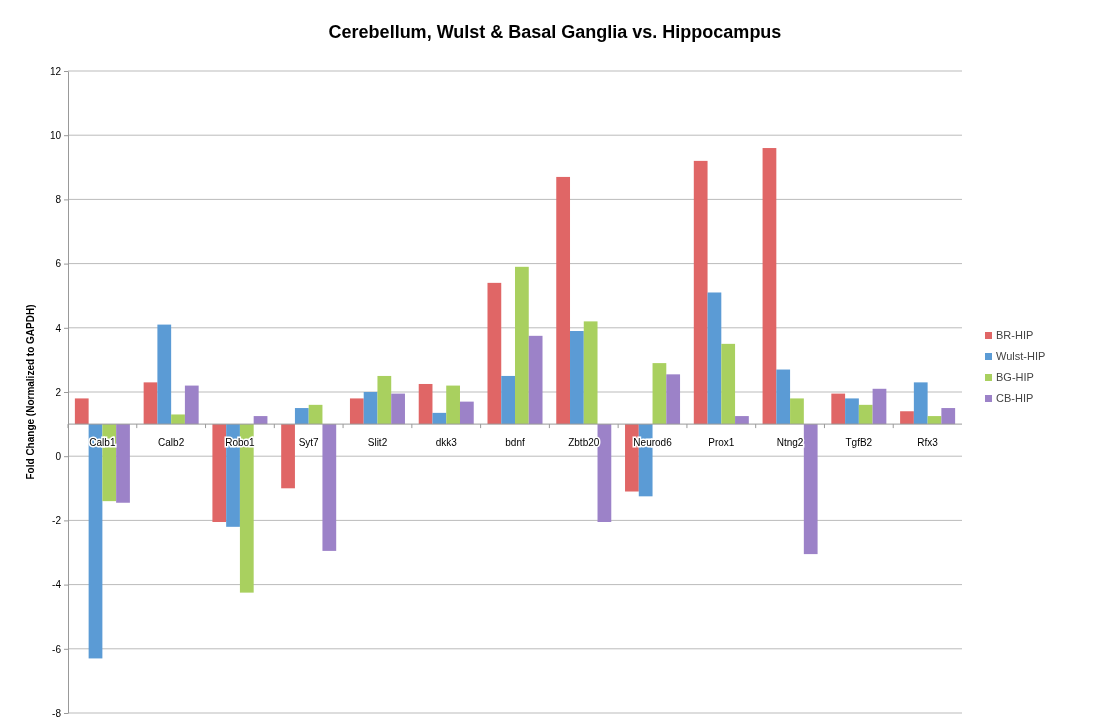 The width and height of the screenshot is (1104, 724). I want to click on y-tick-label: 0, so click(58, 456).